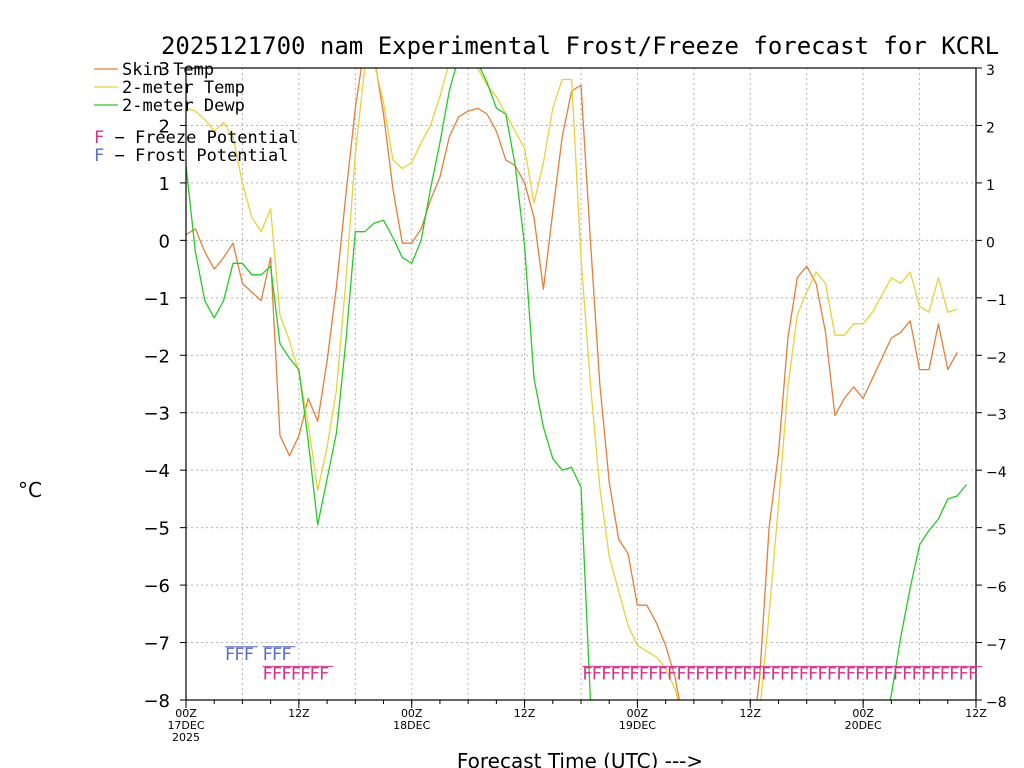 The image size is (1024, 768). Describe the element at coordinates (863, 725) in the screenshot. I see `x-tick-label: 20DEC` at that location.